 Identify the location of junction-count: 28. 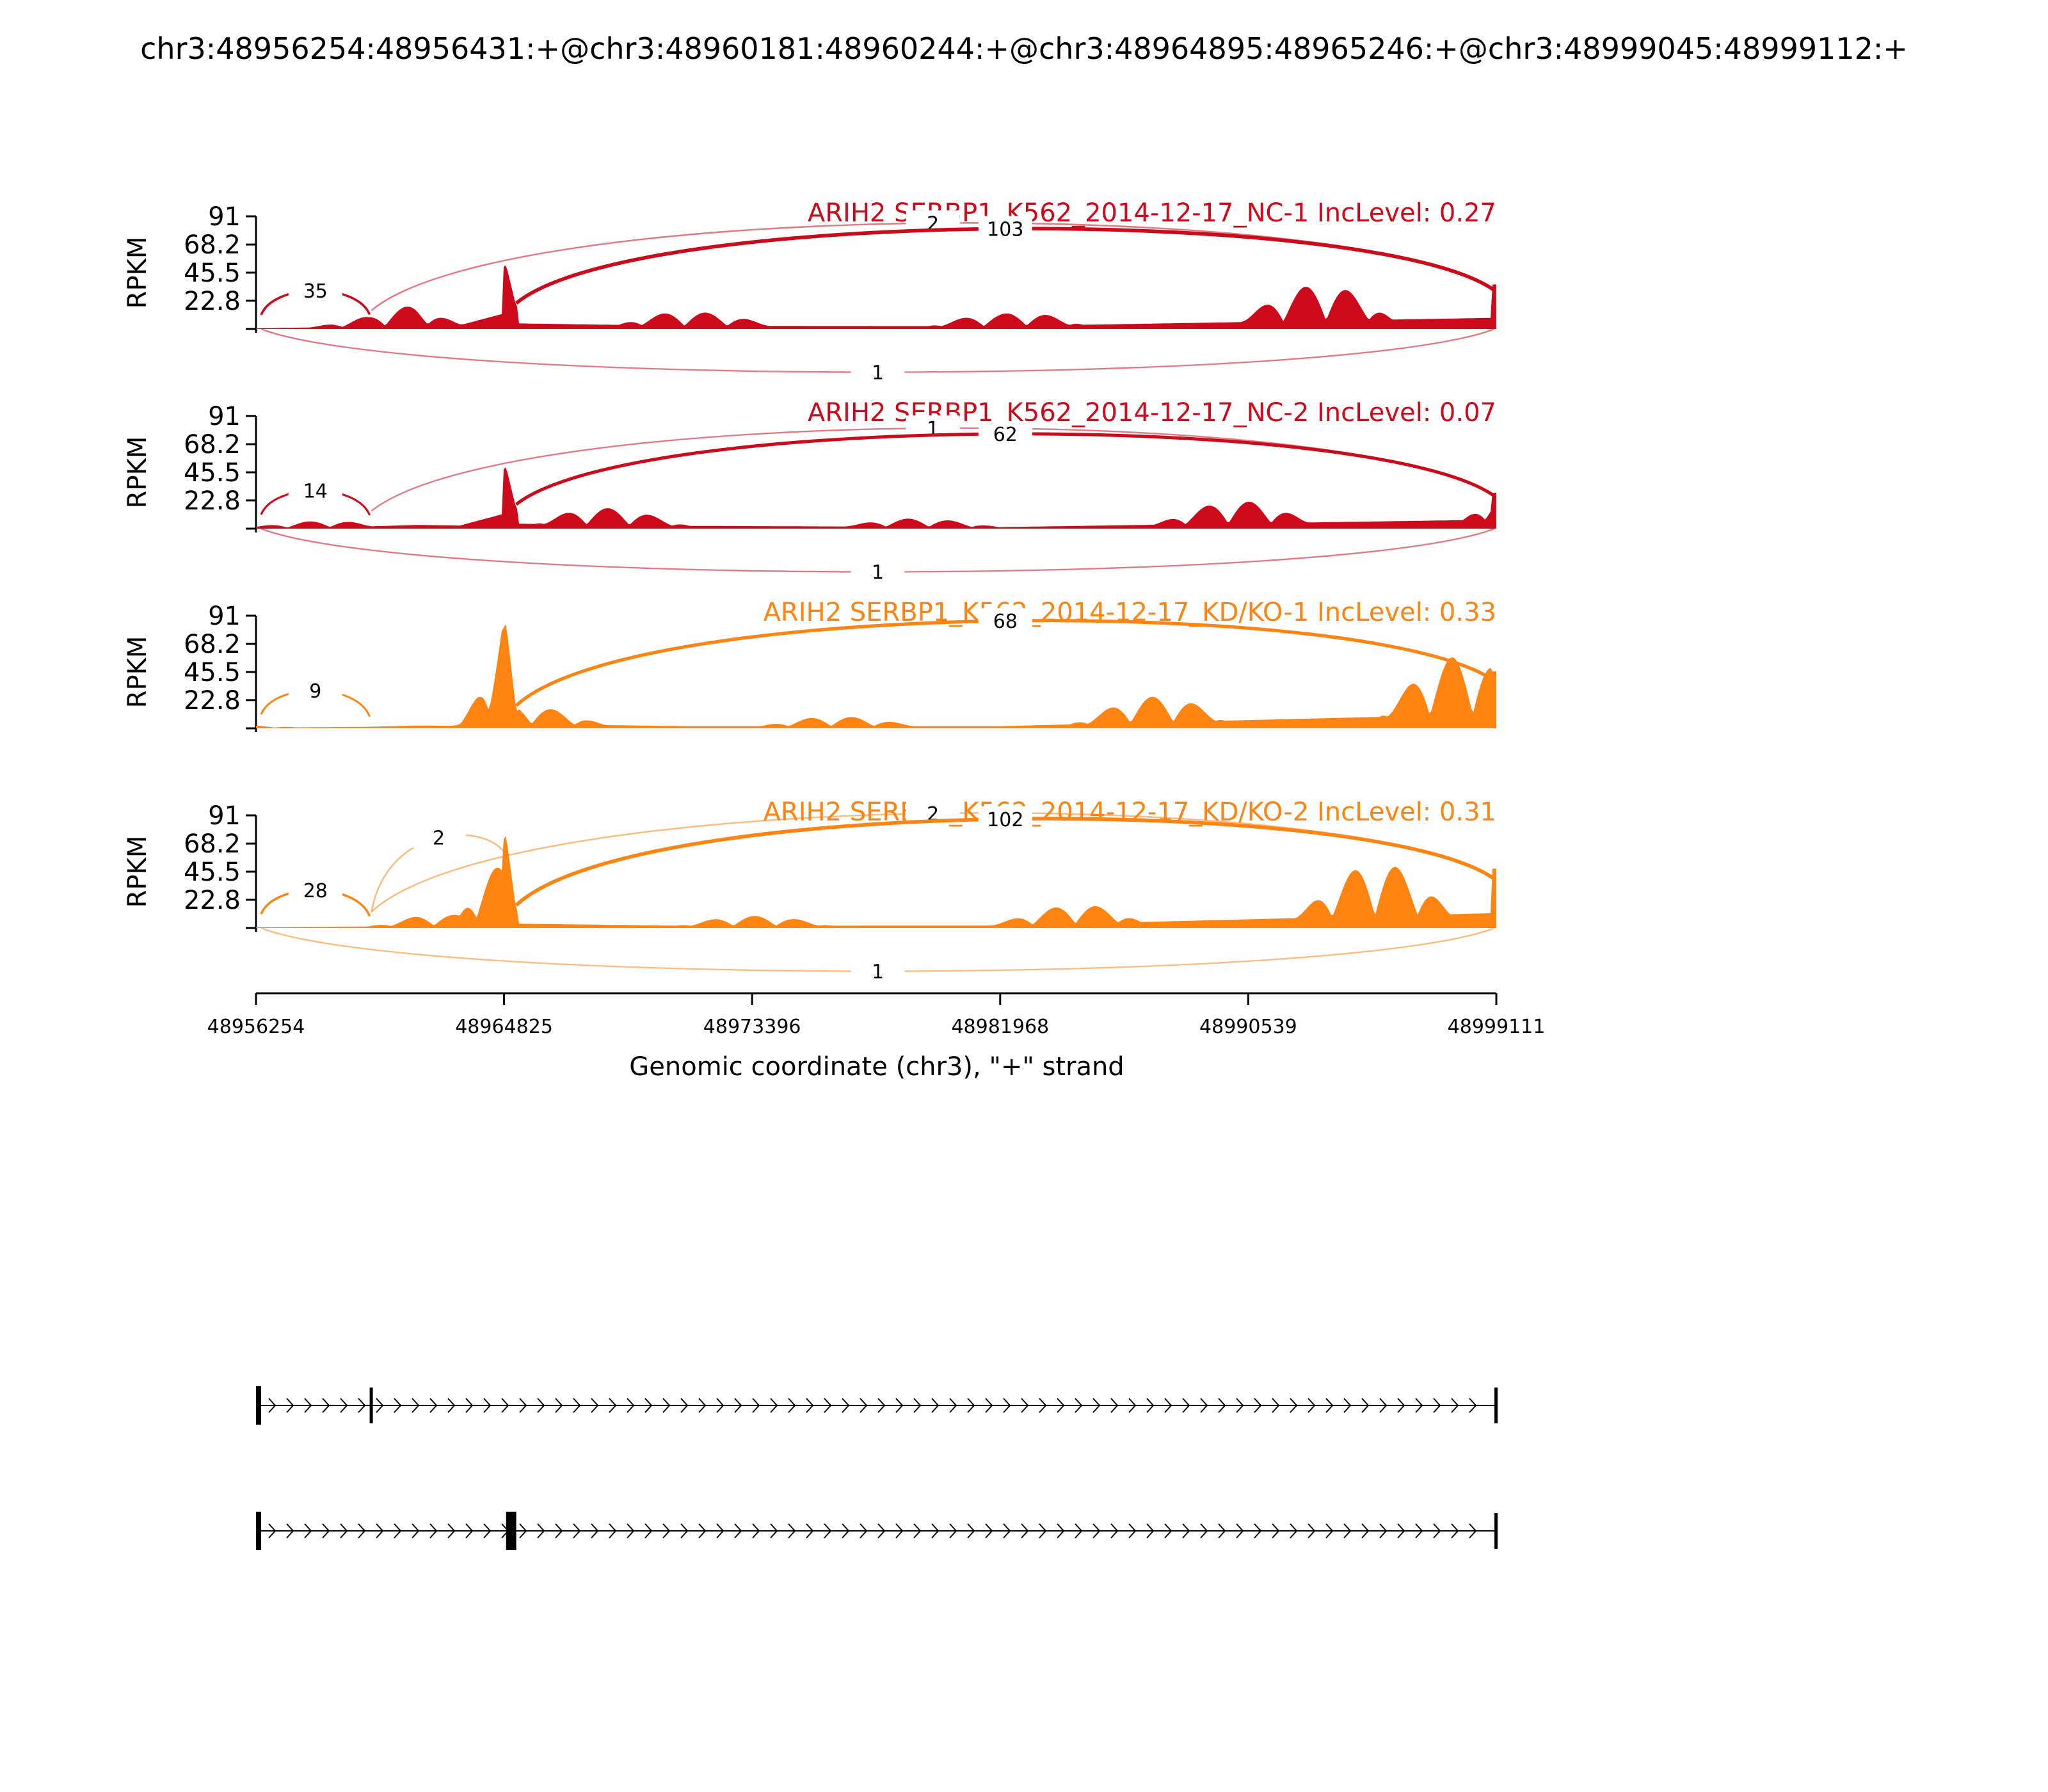
(315, 891).